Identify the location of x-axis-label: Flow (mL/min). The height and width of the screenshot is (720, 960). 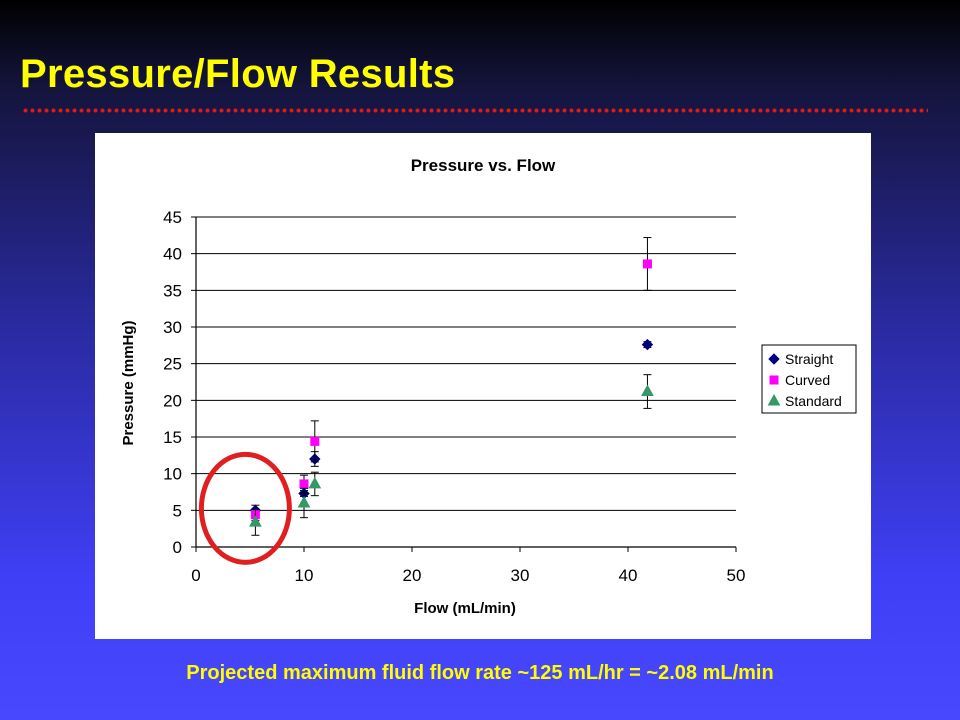
(465, 608).